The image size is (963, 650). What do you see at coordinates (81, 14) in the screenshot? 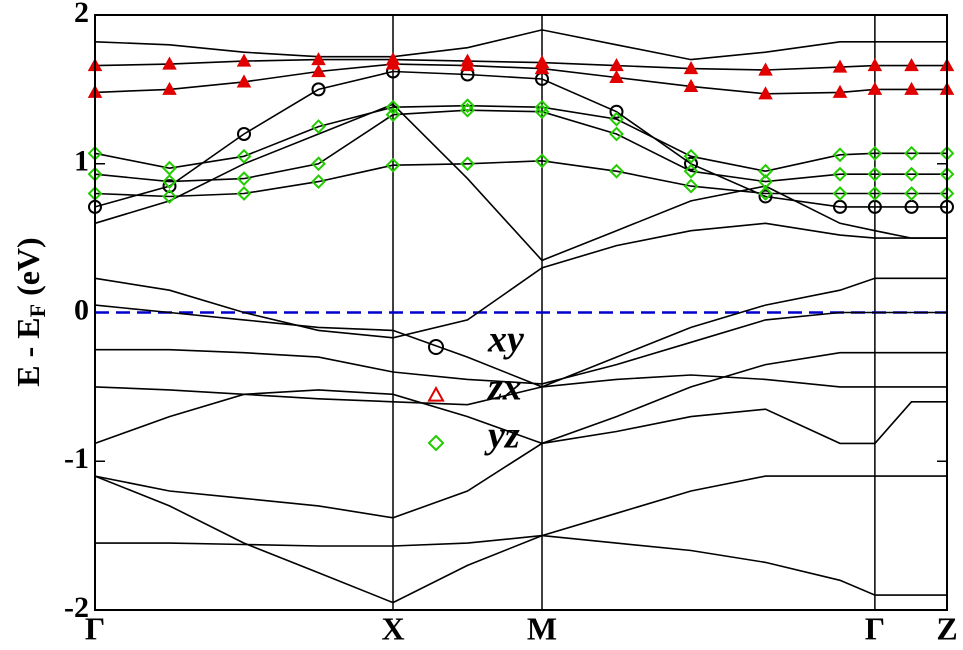
I see `y-tick-label: 2` at bounding box center [81, 14].